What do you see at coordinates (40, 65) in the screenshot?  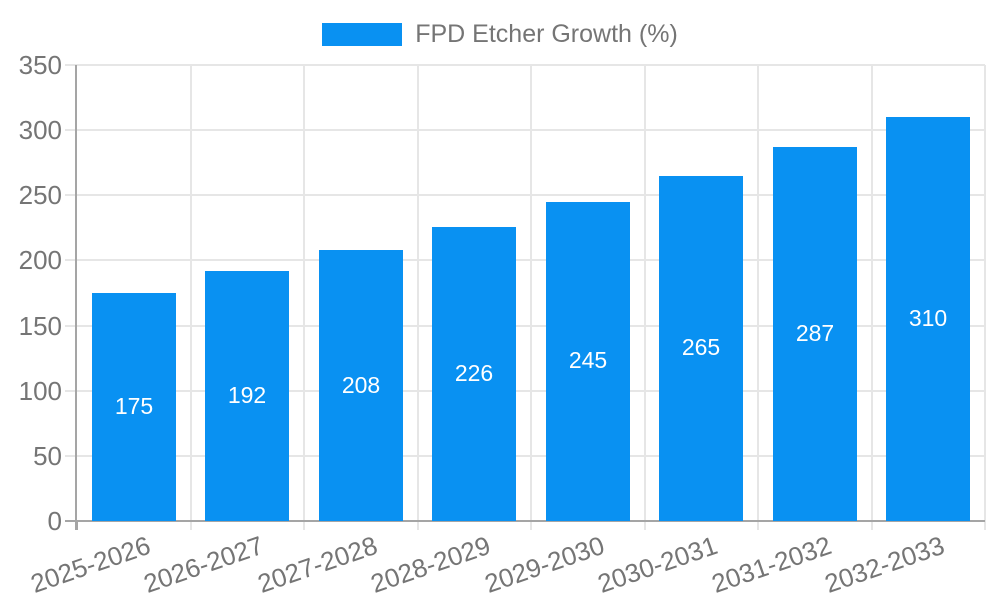 I see `y-tick-label: 350` at bounding box center [40, 65].